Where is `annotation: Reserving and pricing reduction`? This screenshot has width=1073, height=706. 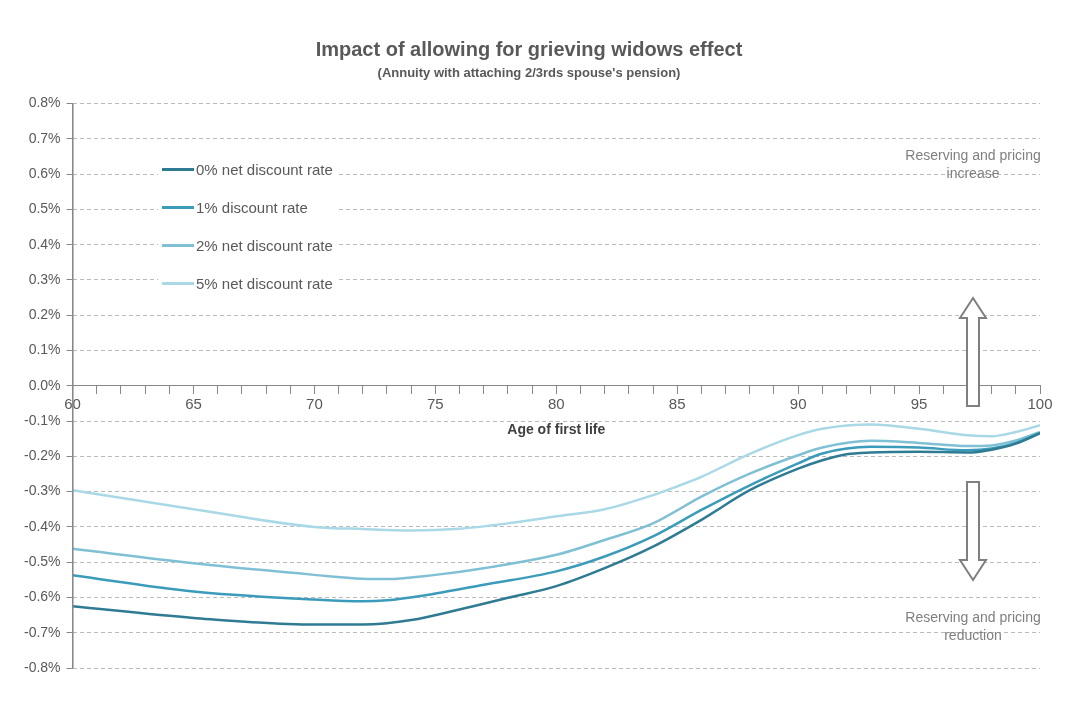
annotation: Reserving and pricing reduction is located at coordinates (973, 626).